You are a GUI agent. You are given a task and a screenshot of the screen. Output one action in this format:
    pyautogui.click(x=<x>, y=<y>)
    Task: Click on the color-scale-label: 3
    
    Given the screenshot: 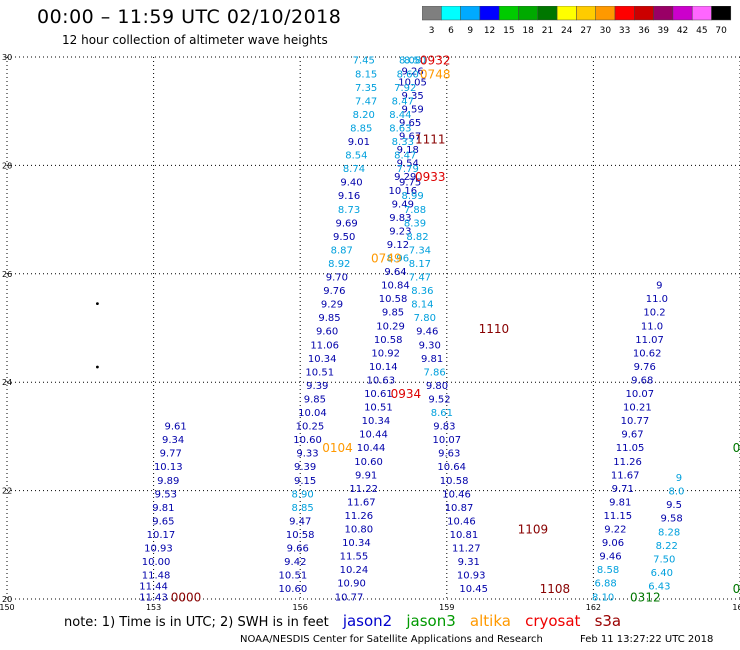 What is the action you would take?
    pyautogui.click(x=432, y=31)
    